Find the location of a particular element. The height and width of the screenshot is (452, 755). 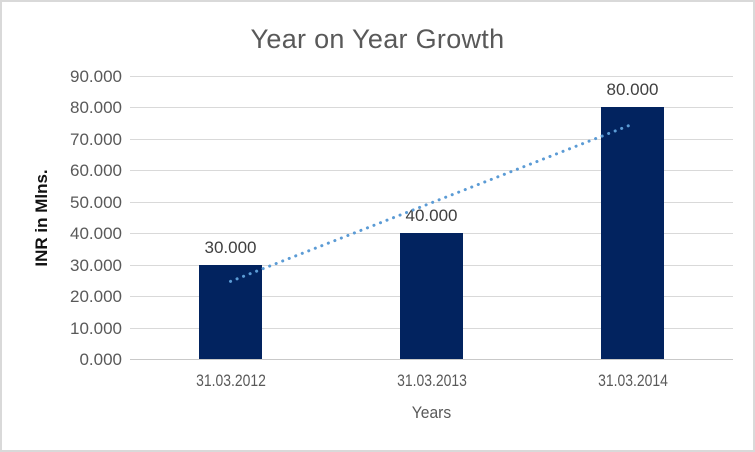

y-axis-title: INR in Mlns. is located at coordinates (41, 218).